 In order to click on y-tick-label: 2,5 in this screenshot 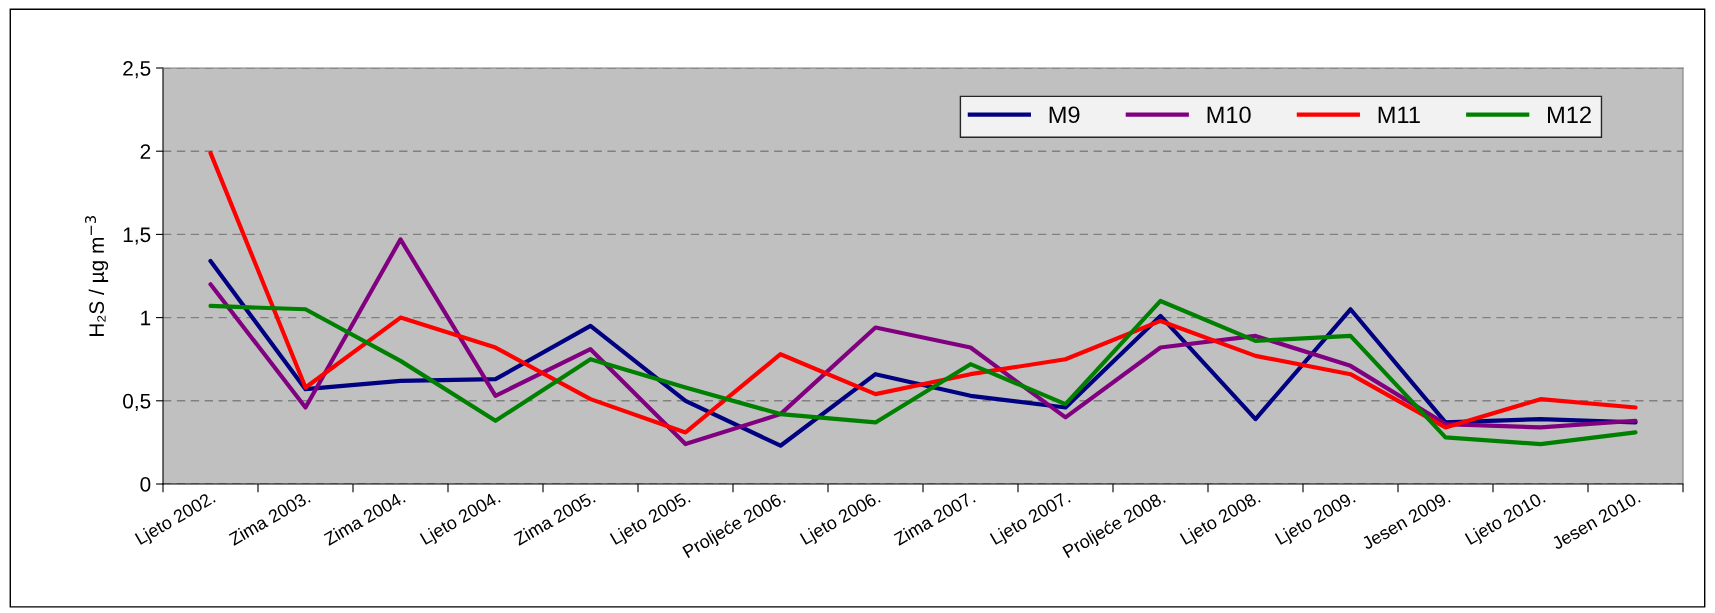, I will do `click(137, 70)`.